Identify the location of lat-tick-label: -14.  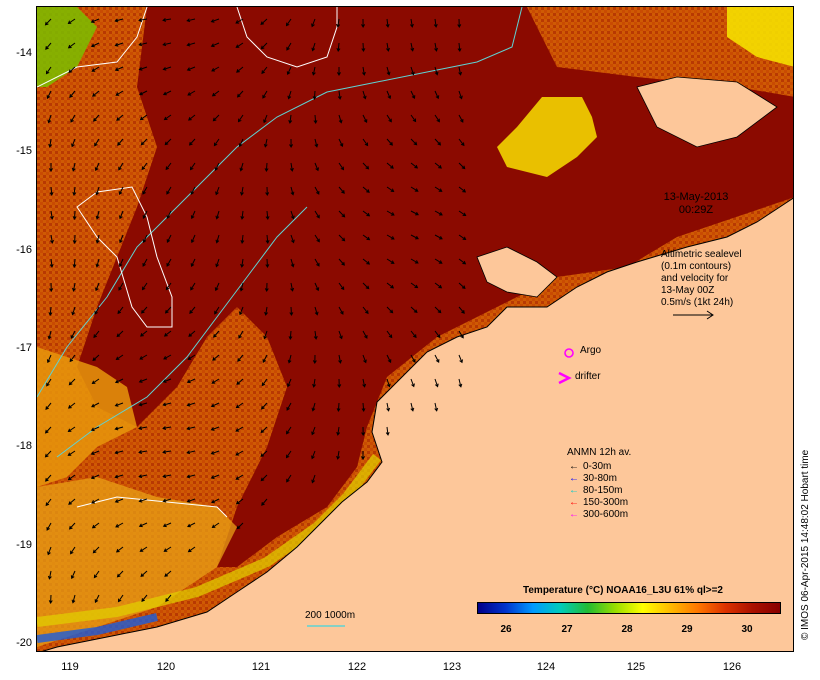
(24, 53).